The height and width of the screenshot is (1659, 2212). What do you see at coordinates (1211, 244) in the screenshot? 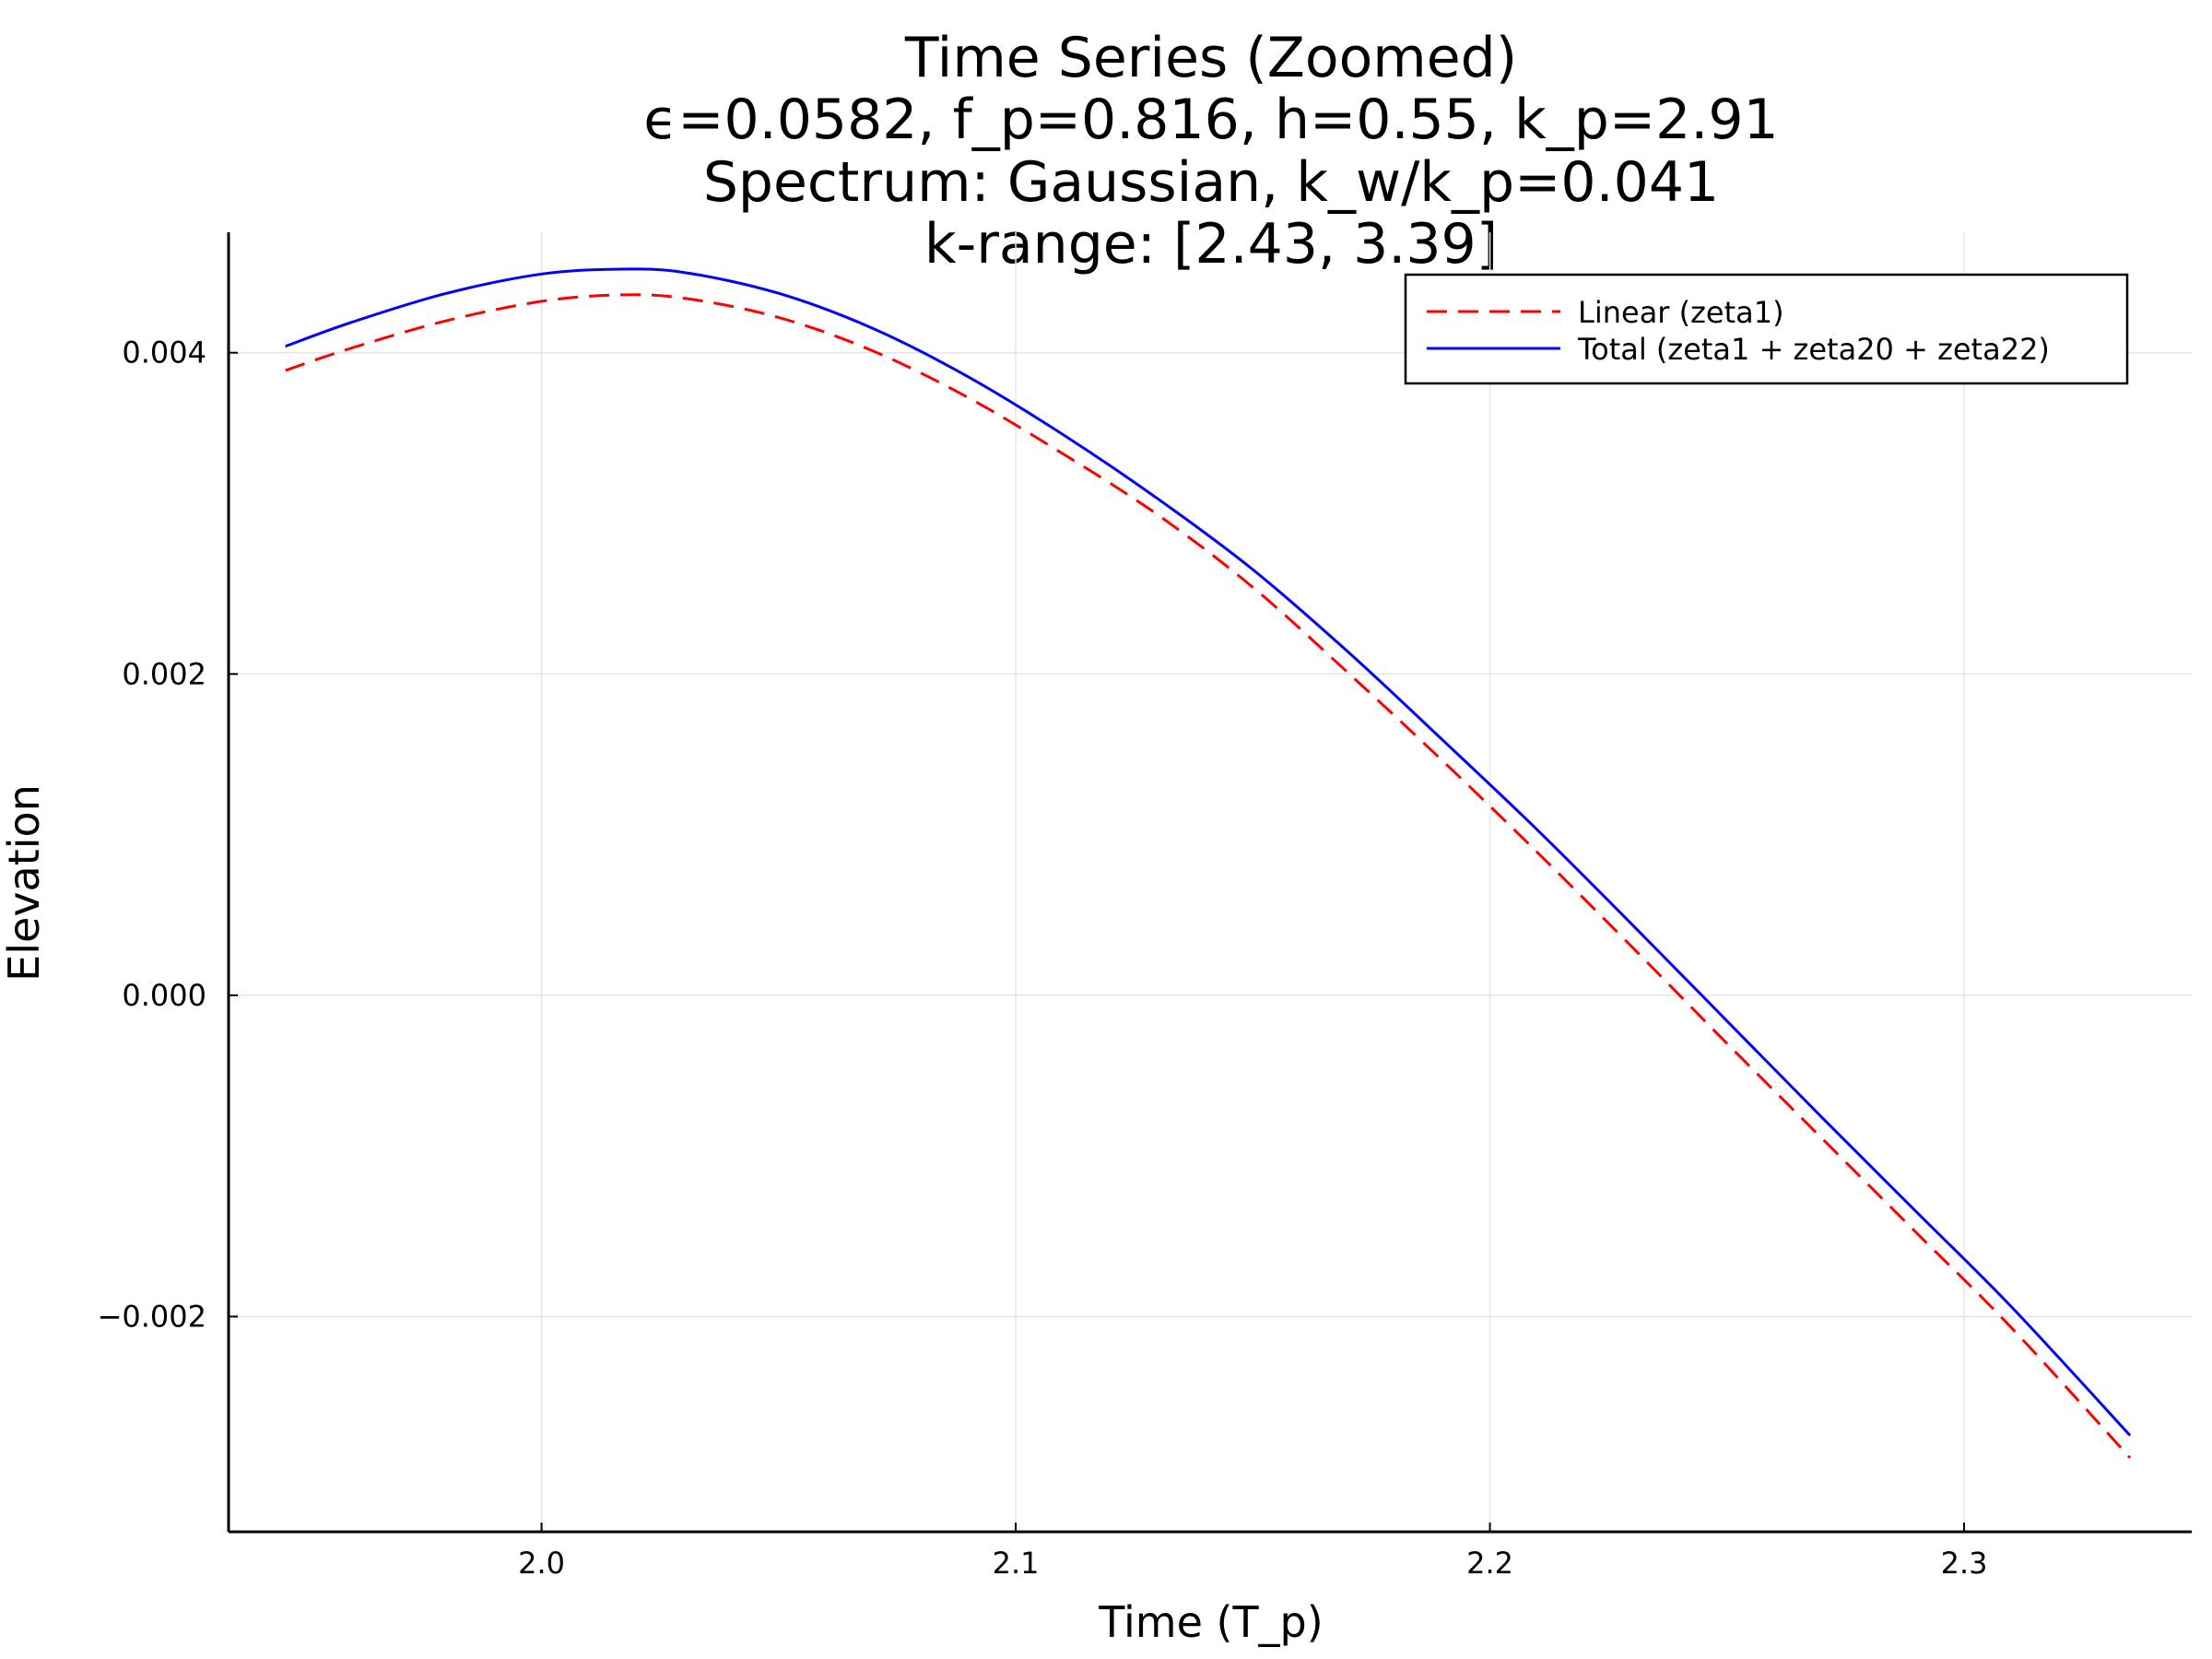
I see `title-line-4: k-range: [2.43, 3.39]` at bounding box center [1211, 244].